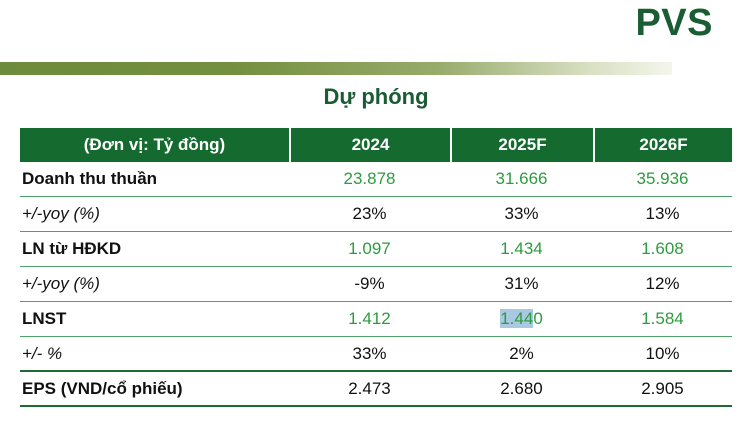 This screenshot has width=755, height=433. What do you see at coordinates (42, 353) in the screenshot?
I see `row-label: +/- %` at bounding box center [42, 353].